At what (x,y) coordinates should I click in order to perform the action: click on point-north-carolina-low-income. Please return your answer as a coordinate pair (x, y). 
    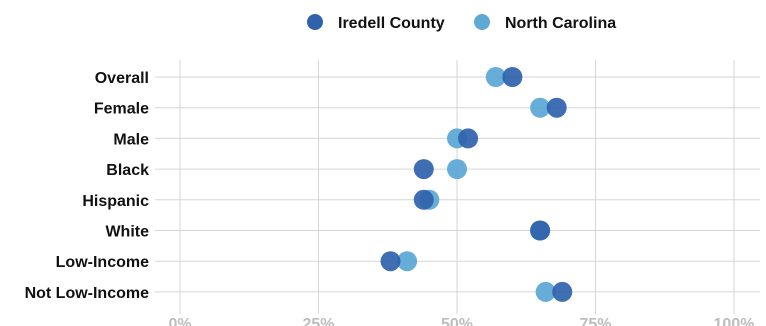
    Looking at the image, I should click on (407, 261).